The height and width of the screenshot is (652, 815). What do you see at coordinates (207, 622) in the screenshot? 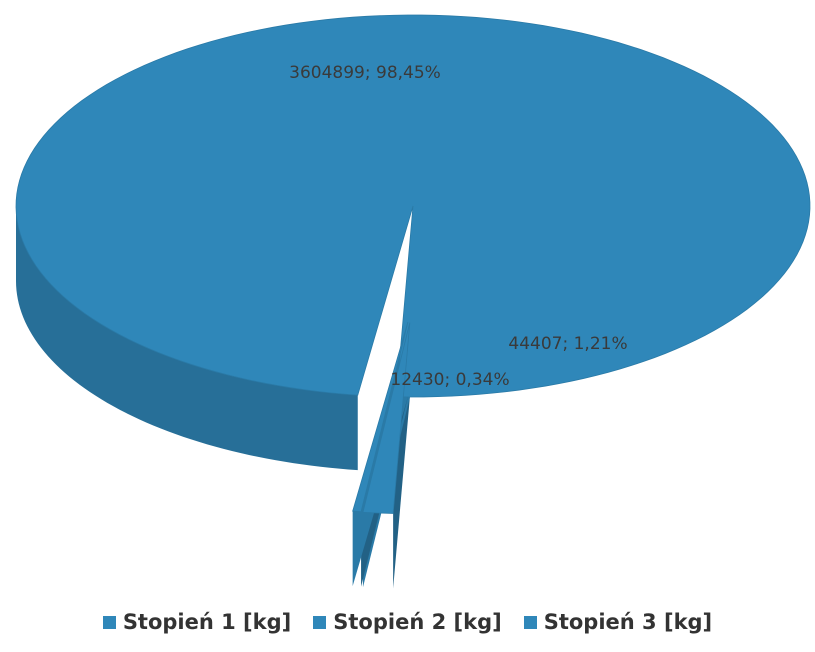
I see `legend-label: Stopień 1 [kg]` at bounding box center [207, 622].